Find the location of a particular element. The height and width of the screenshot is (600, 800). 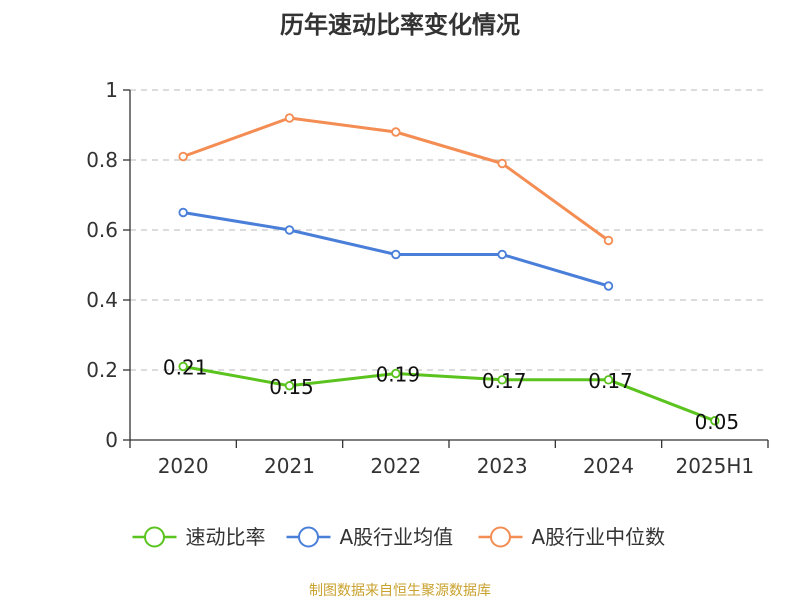

x-tick-label: 2025H1 is located at coordinates (714, 466).